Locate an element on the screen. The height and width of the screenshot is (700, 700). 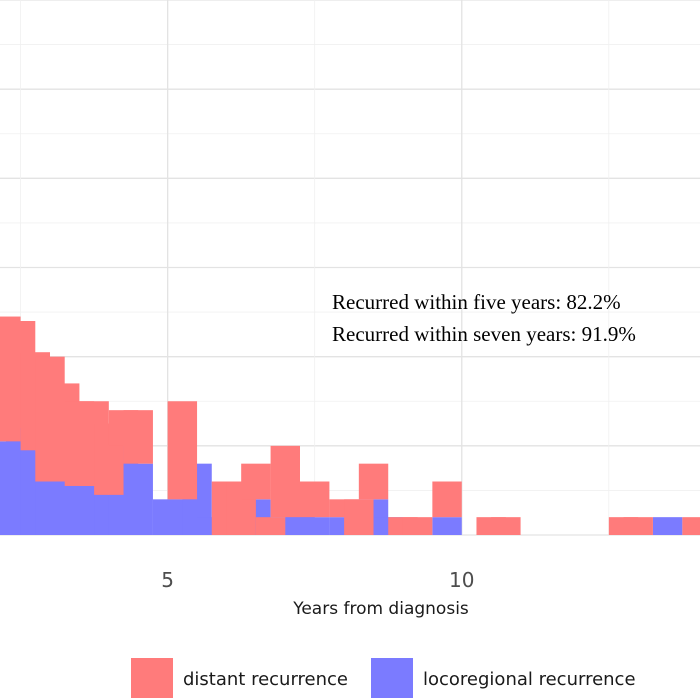
legend-swatch-locoregional is located at coordinates (392, 678).